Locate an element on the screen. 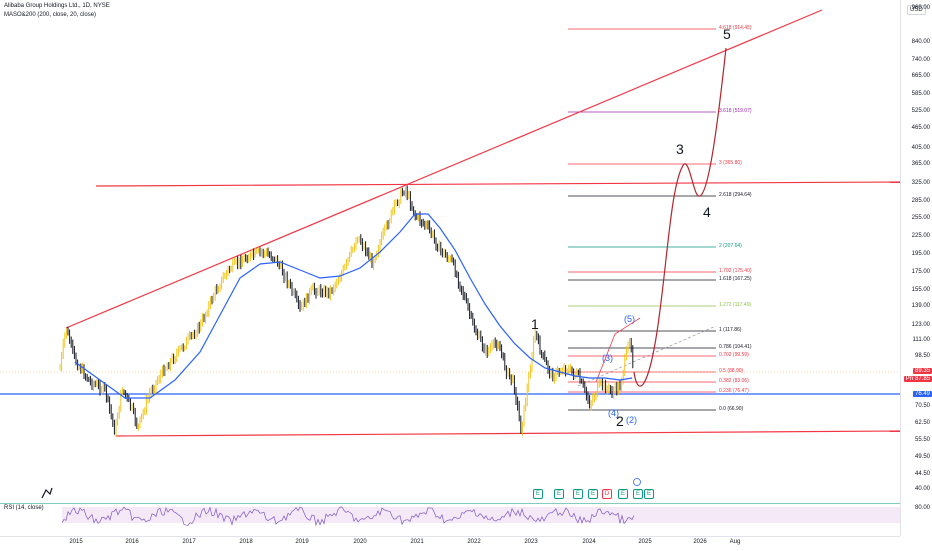 This screenshot has height=551, width=932. price-label: 465.00 is located at coordinates (920, 128).